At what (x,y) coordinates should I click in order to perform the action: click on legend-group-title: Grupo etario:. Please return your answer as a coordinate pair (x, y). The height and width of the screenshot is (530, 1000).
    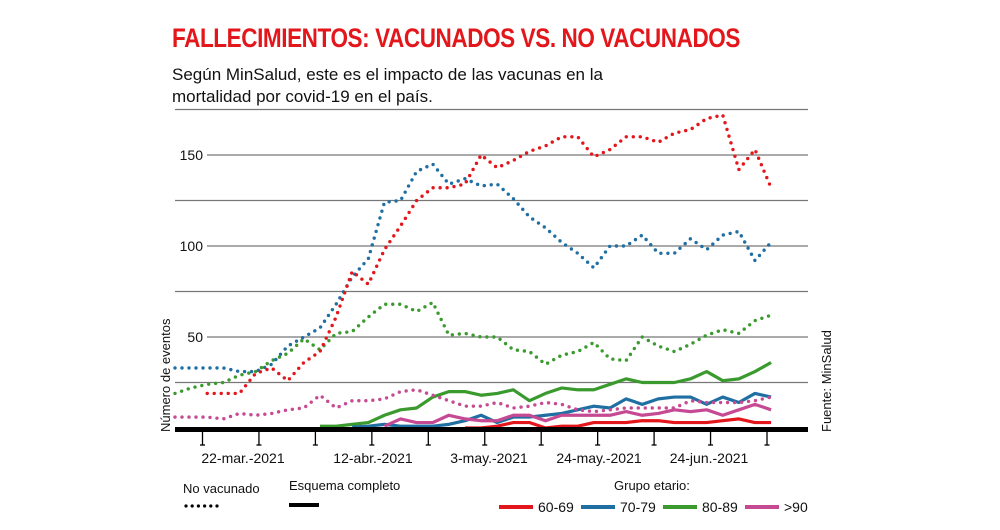
    Looking at the image, I should click on (652, 485).